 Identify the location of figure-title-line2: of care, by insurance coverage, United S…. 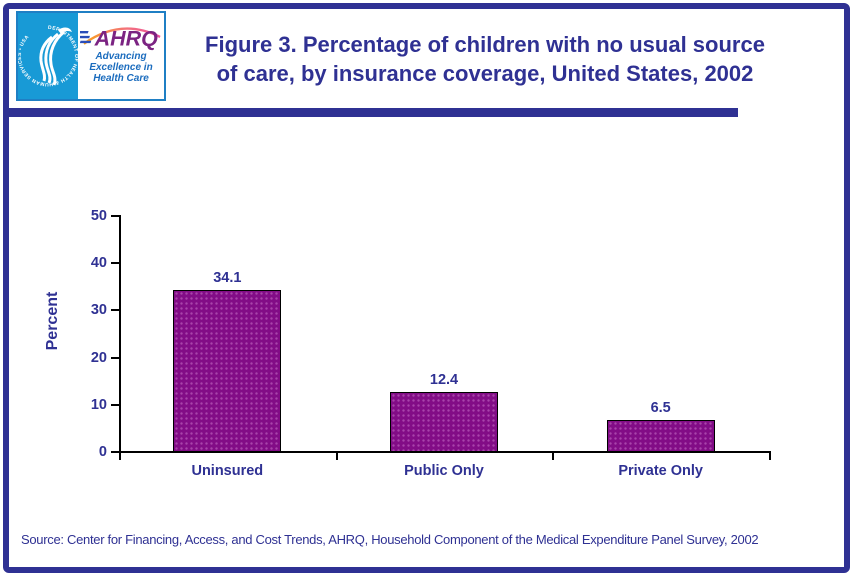
(485, 73).